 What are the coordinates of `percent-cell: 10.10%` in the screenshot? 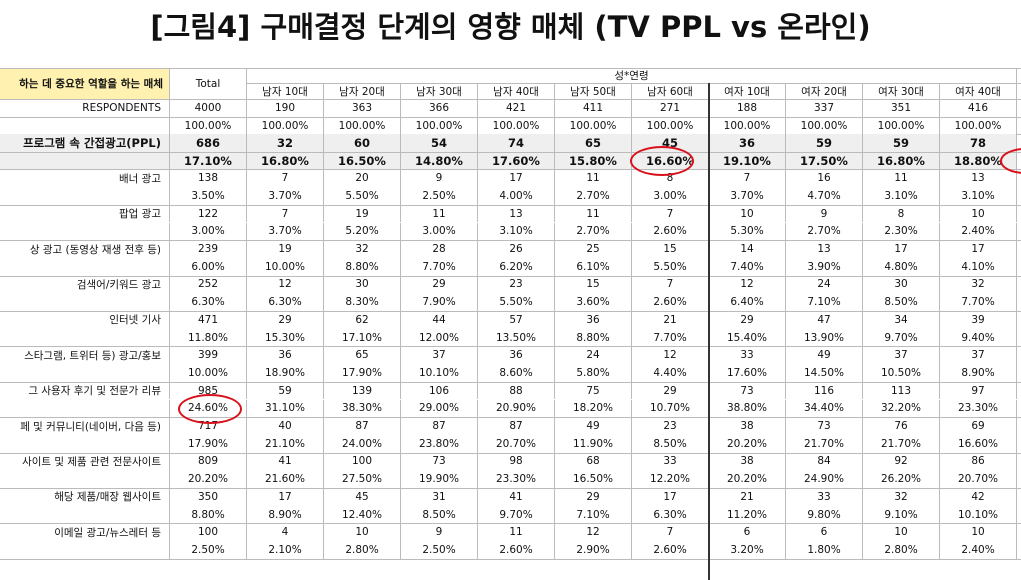 It's located at (439, 373).